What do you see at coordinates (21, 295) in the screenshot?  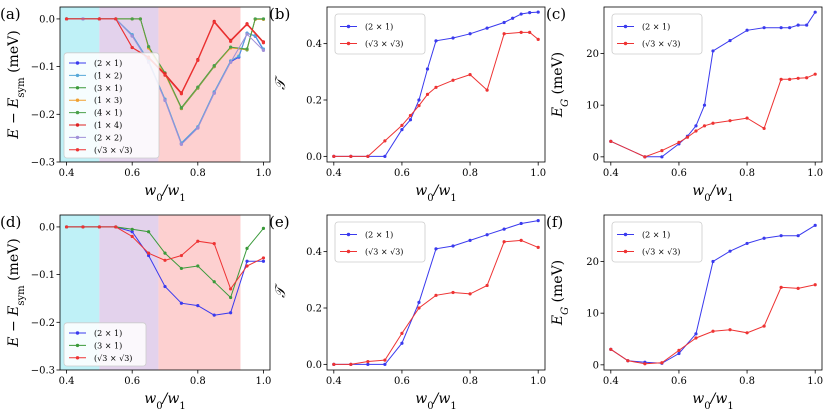 I see `y-label-sub: sym` at bounding box center [21, 295].